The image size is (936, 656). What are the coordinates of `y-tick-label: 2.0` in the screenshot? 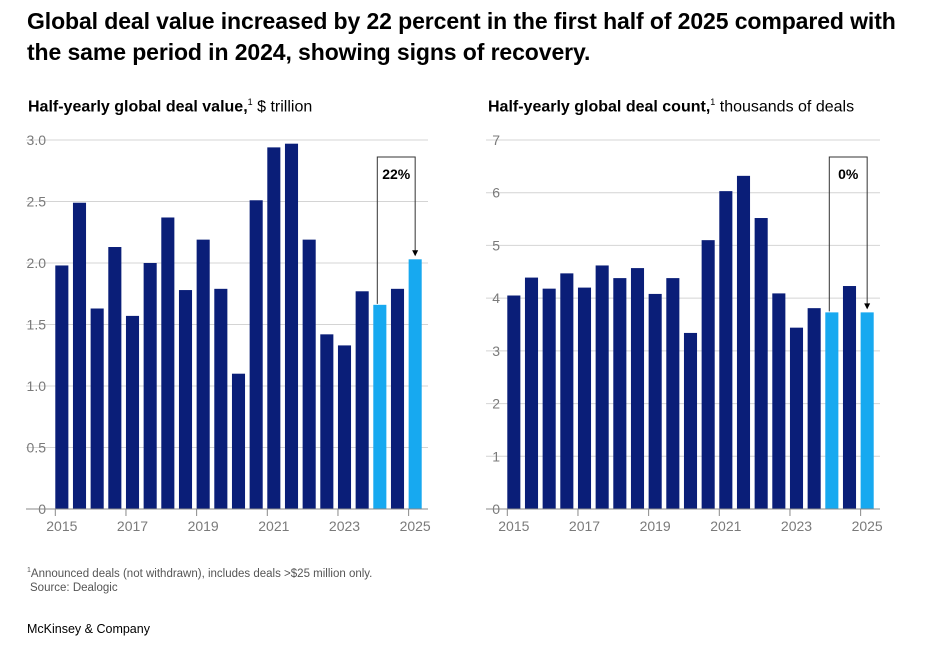 It's located at (37, 263).